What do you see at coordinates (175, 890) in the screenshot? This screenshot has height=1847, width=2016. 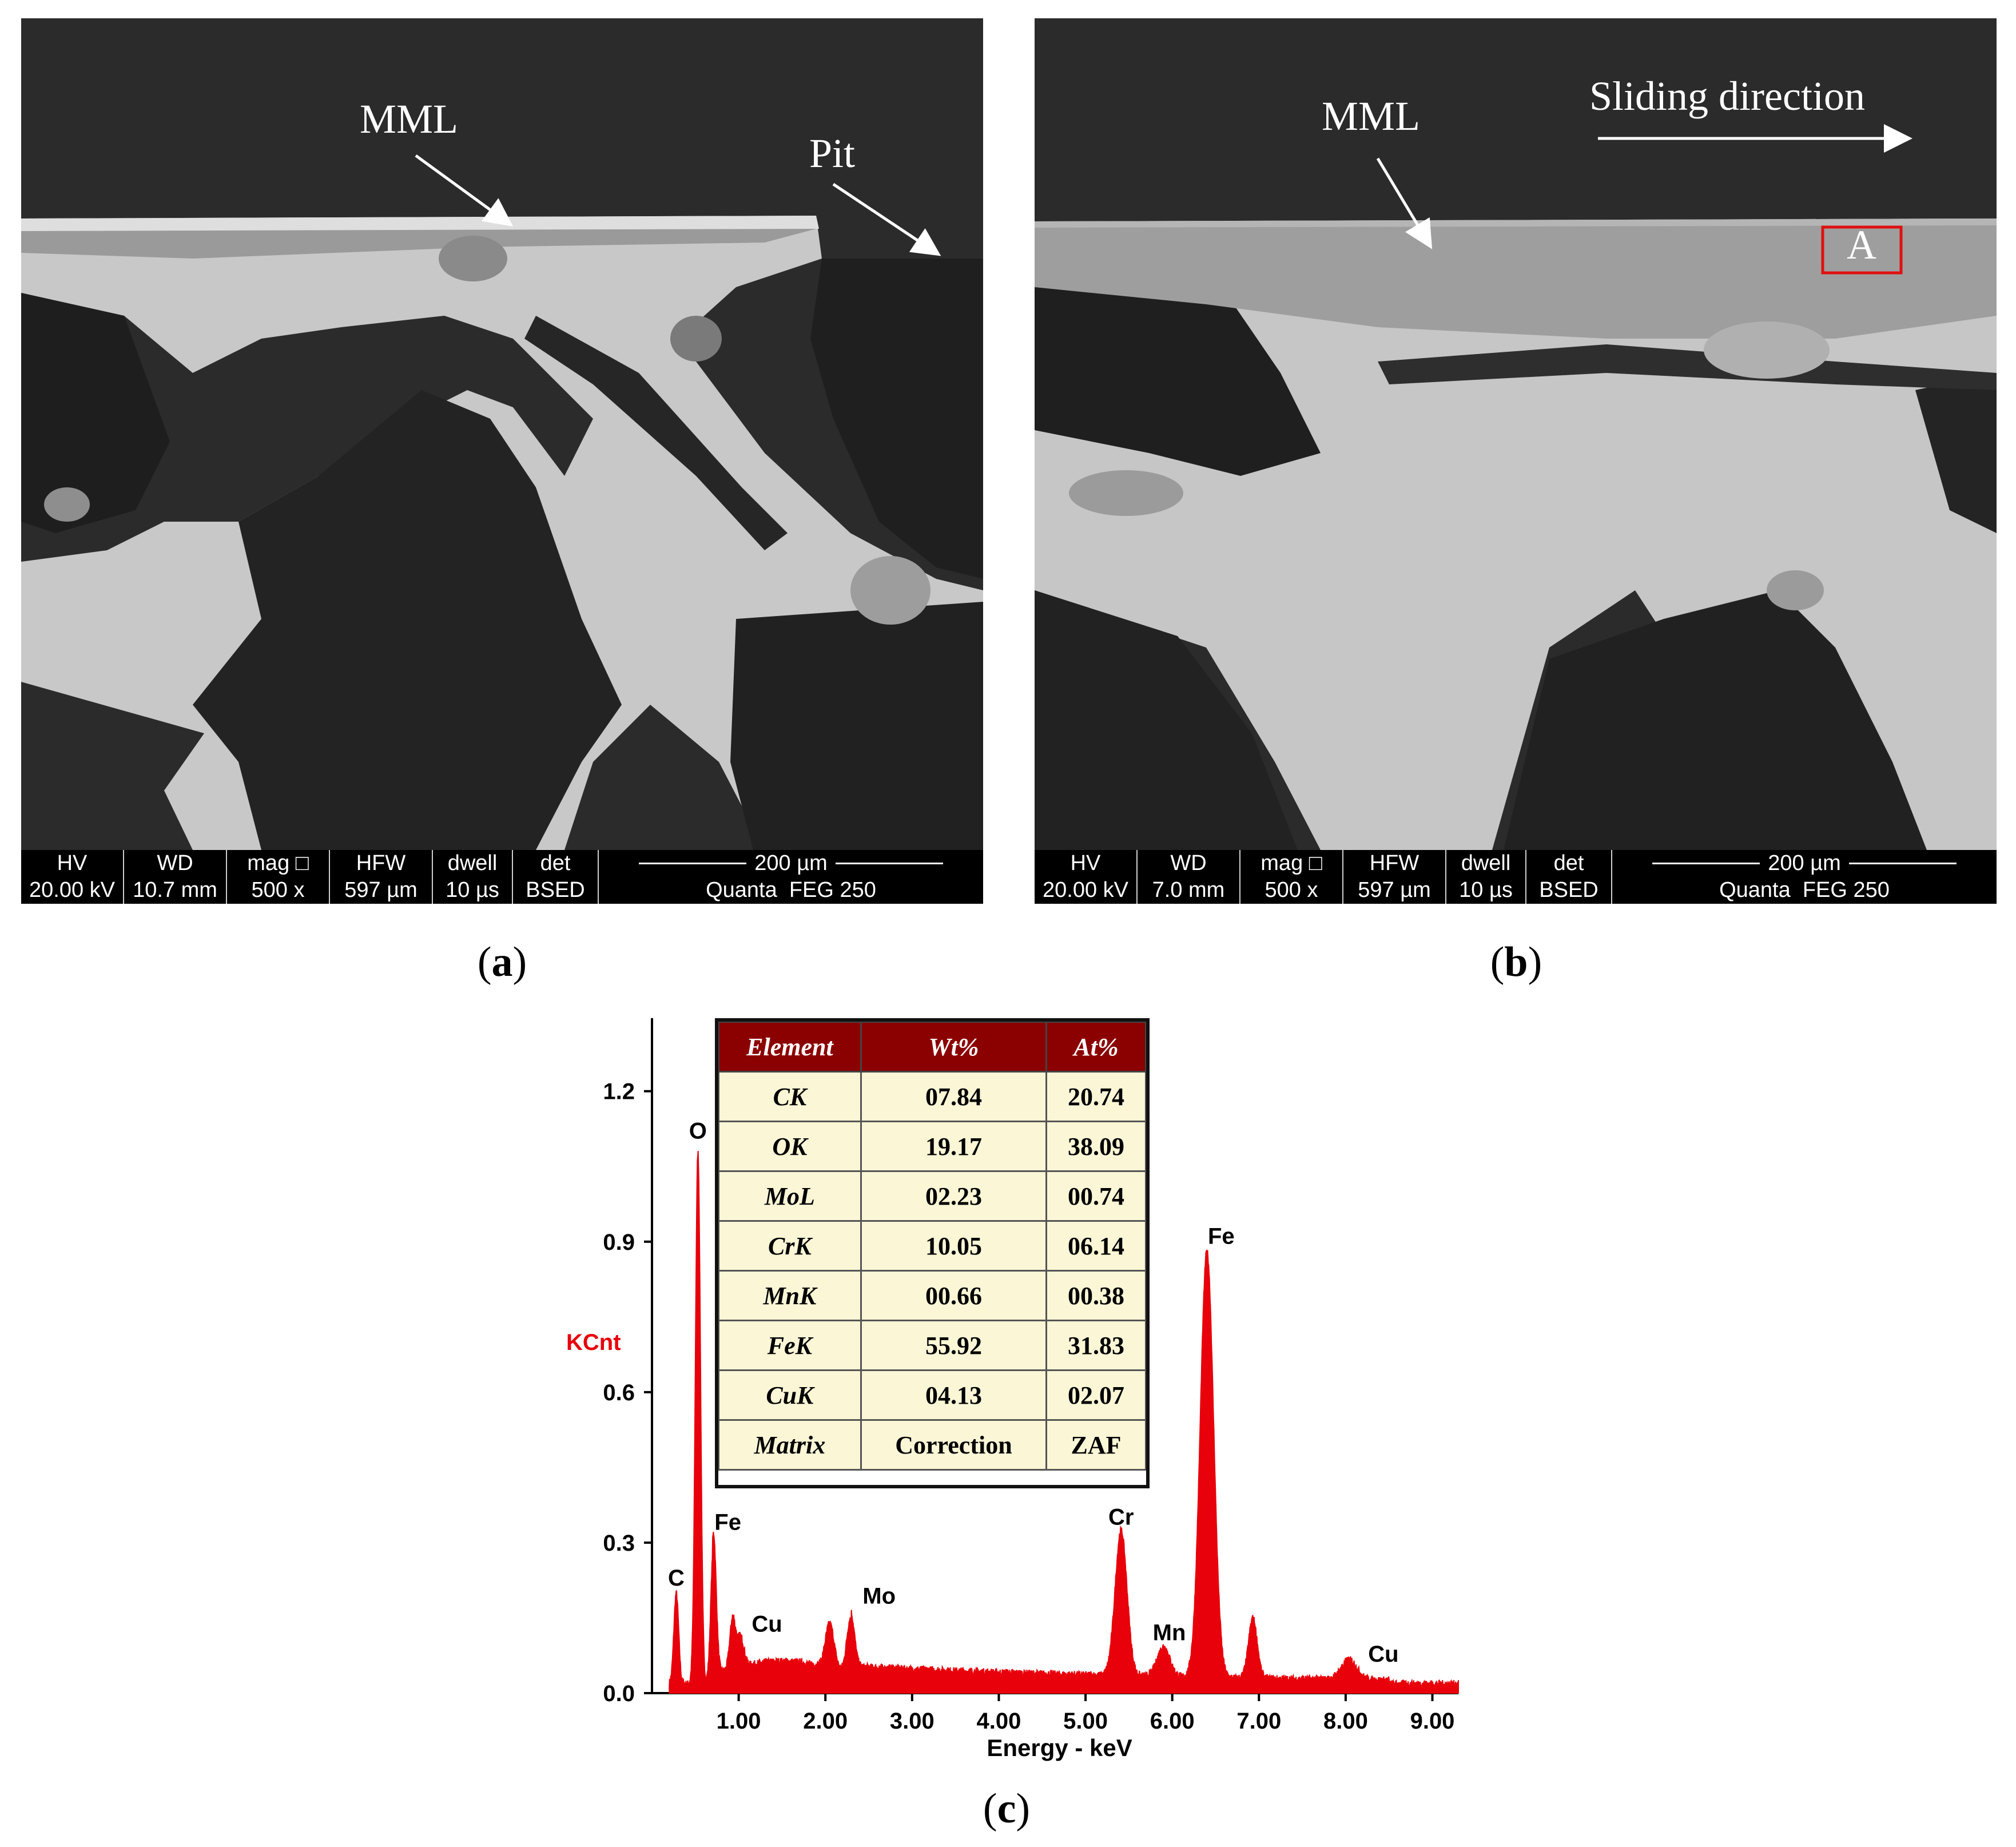 I see `databar-value: 10.7 mm` at bounding box center [175, 890].